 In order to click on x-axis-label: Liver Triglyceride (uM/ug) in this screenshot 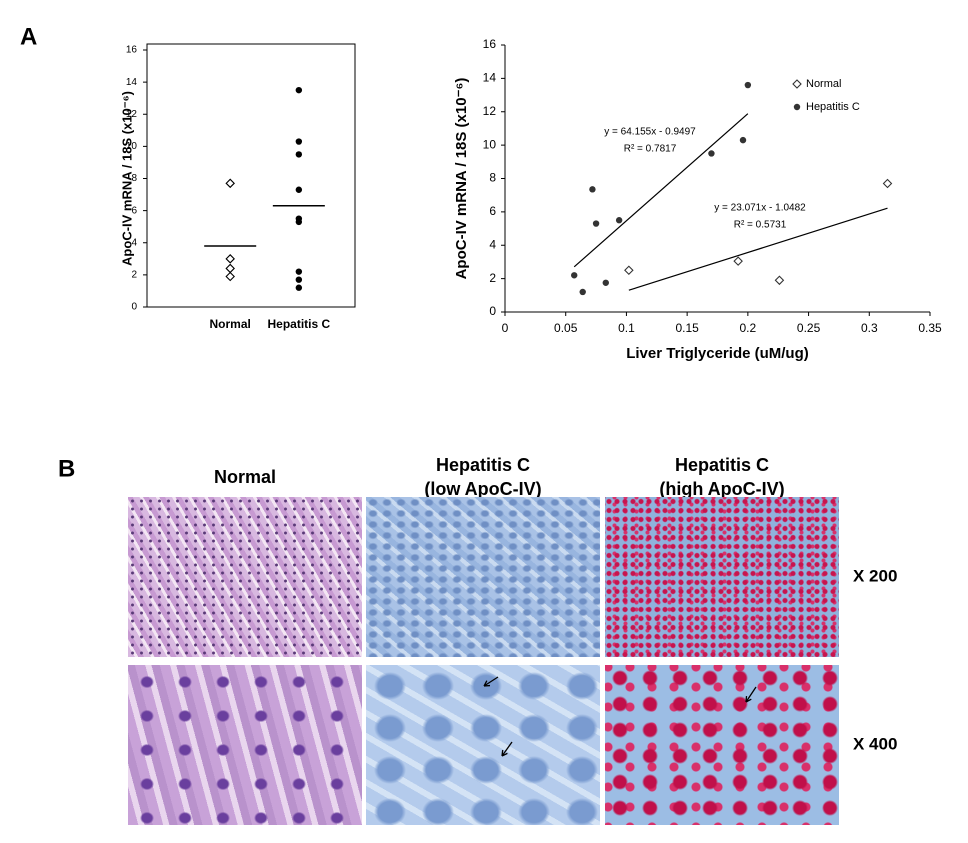, I will do `click(717, 353)`.